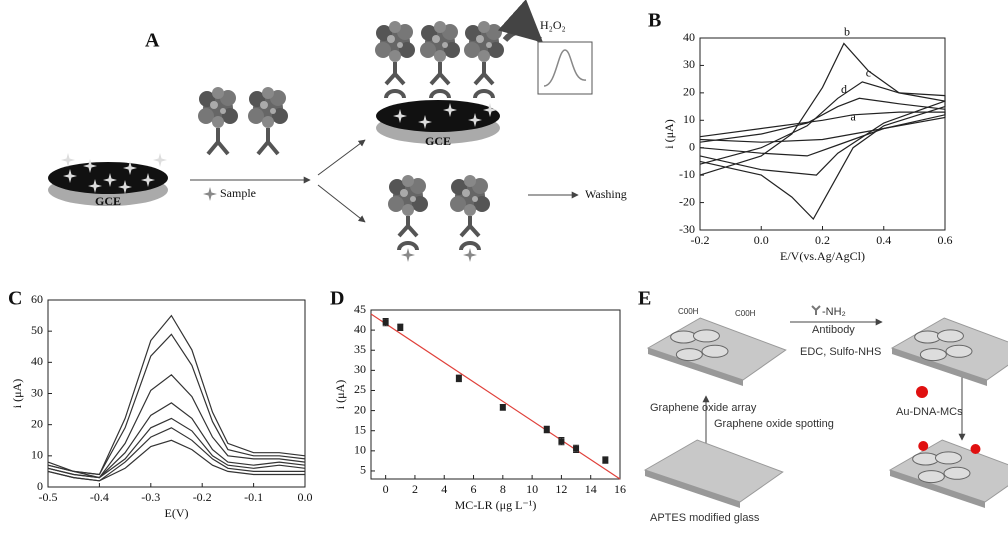  I want to click on x-tick-label: -0.3, so click(150, 497).